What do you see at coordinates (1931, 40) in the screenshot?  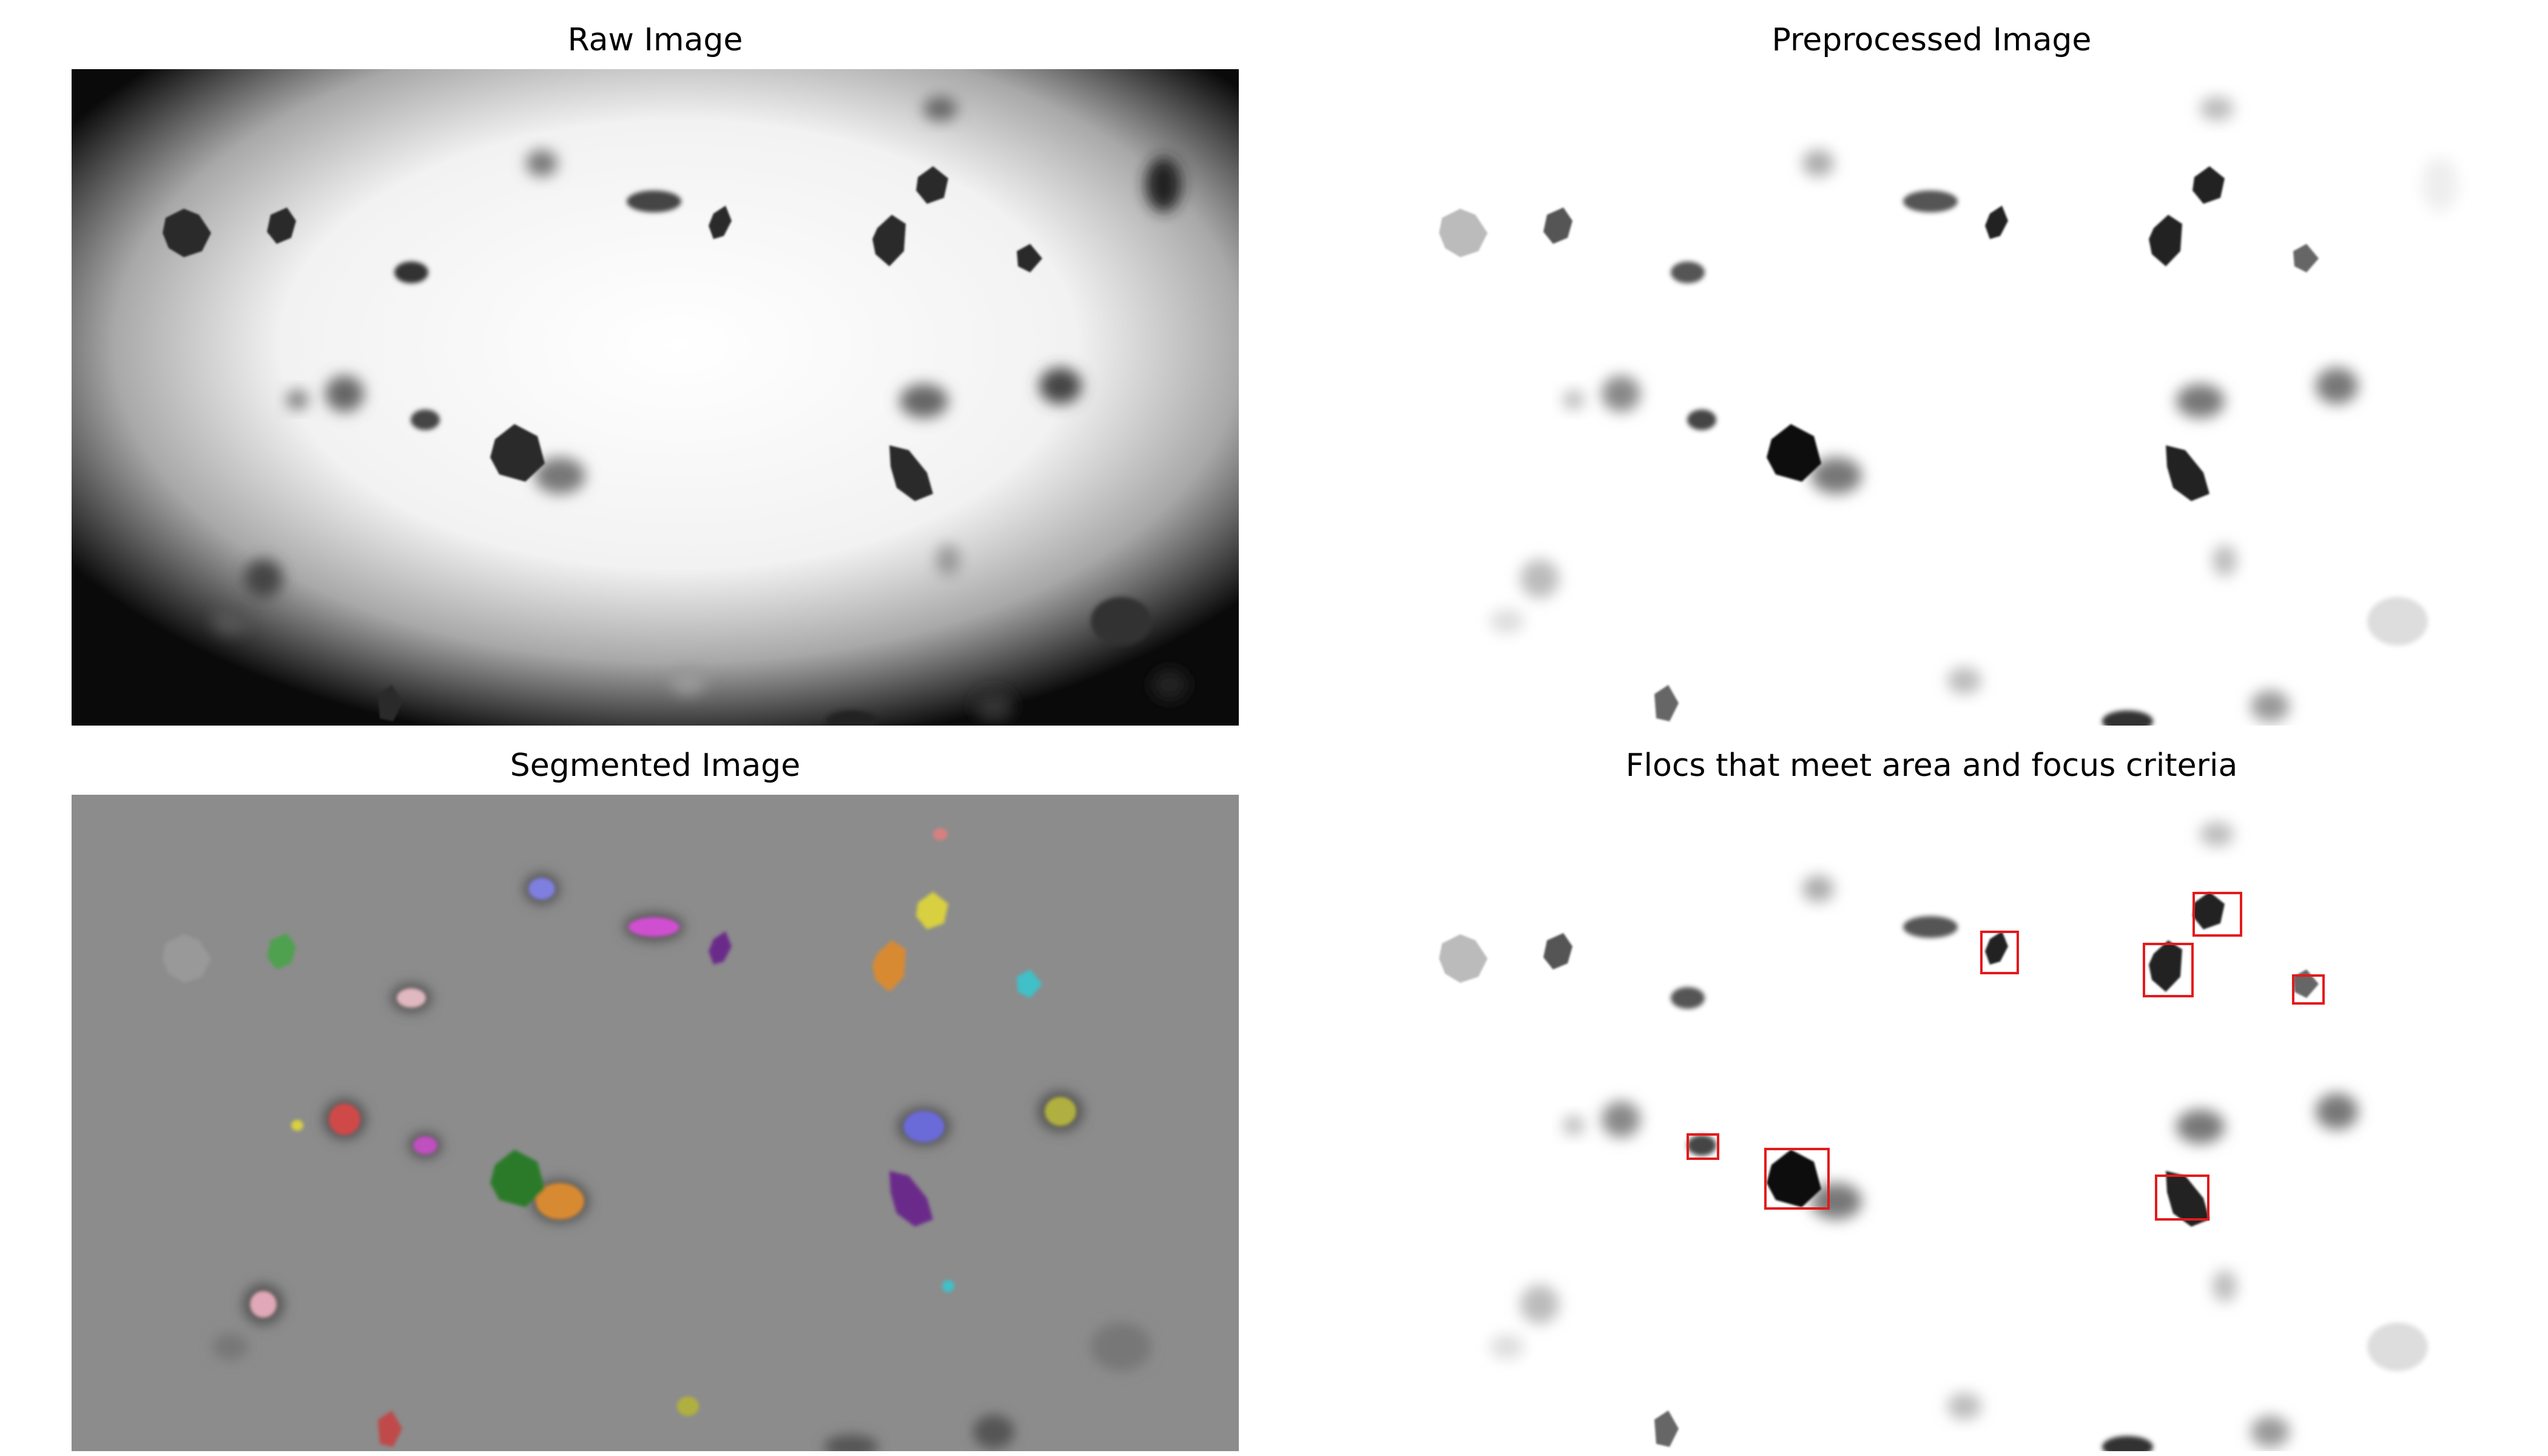 I see `panel-title: Preprocessed Image` at bounding box center [1931, 40].